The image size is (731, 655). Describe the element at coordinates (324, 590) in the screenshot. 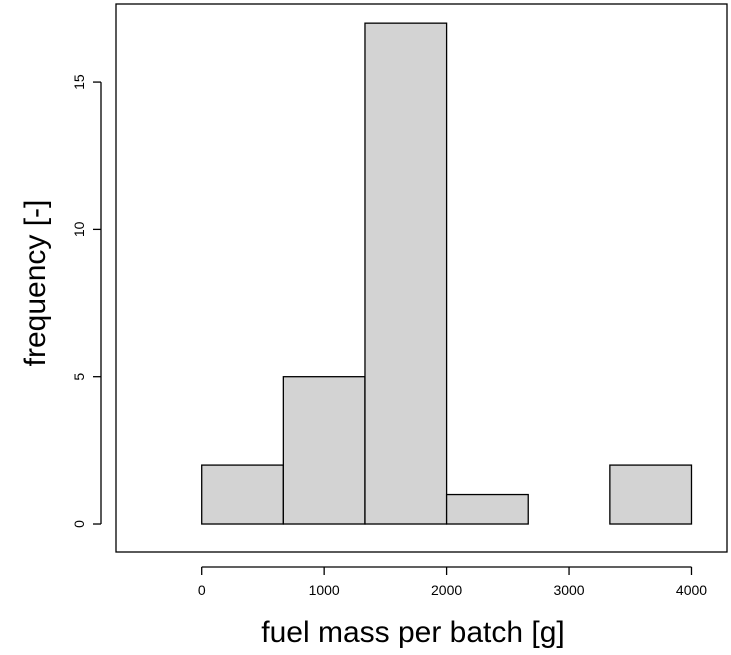

I see `x-tick-label-1: 1000` at that location.